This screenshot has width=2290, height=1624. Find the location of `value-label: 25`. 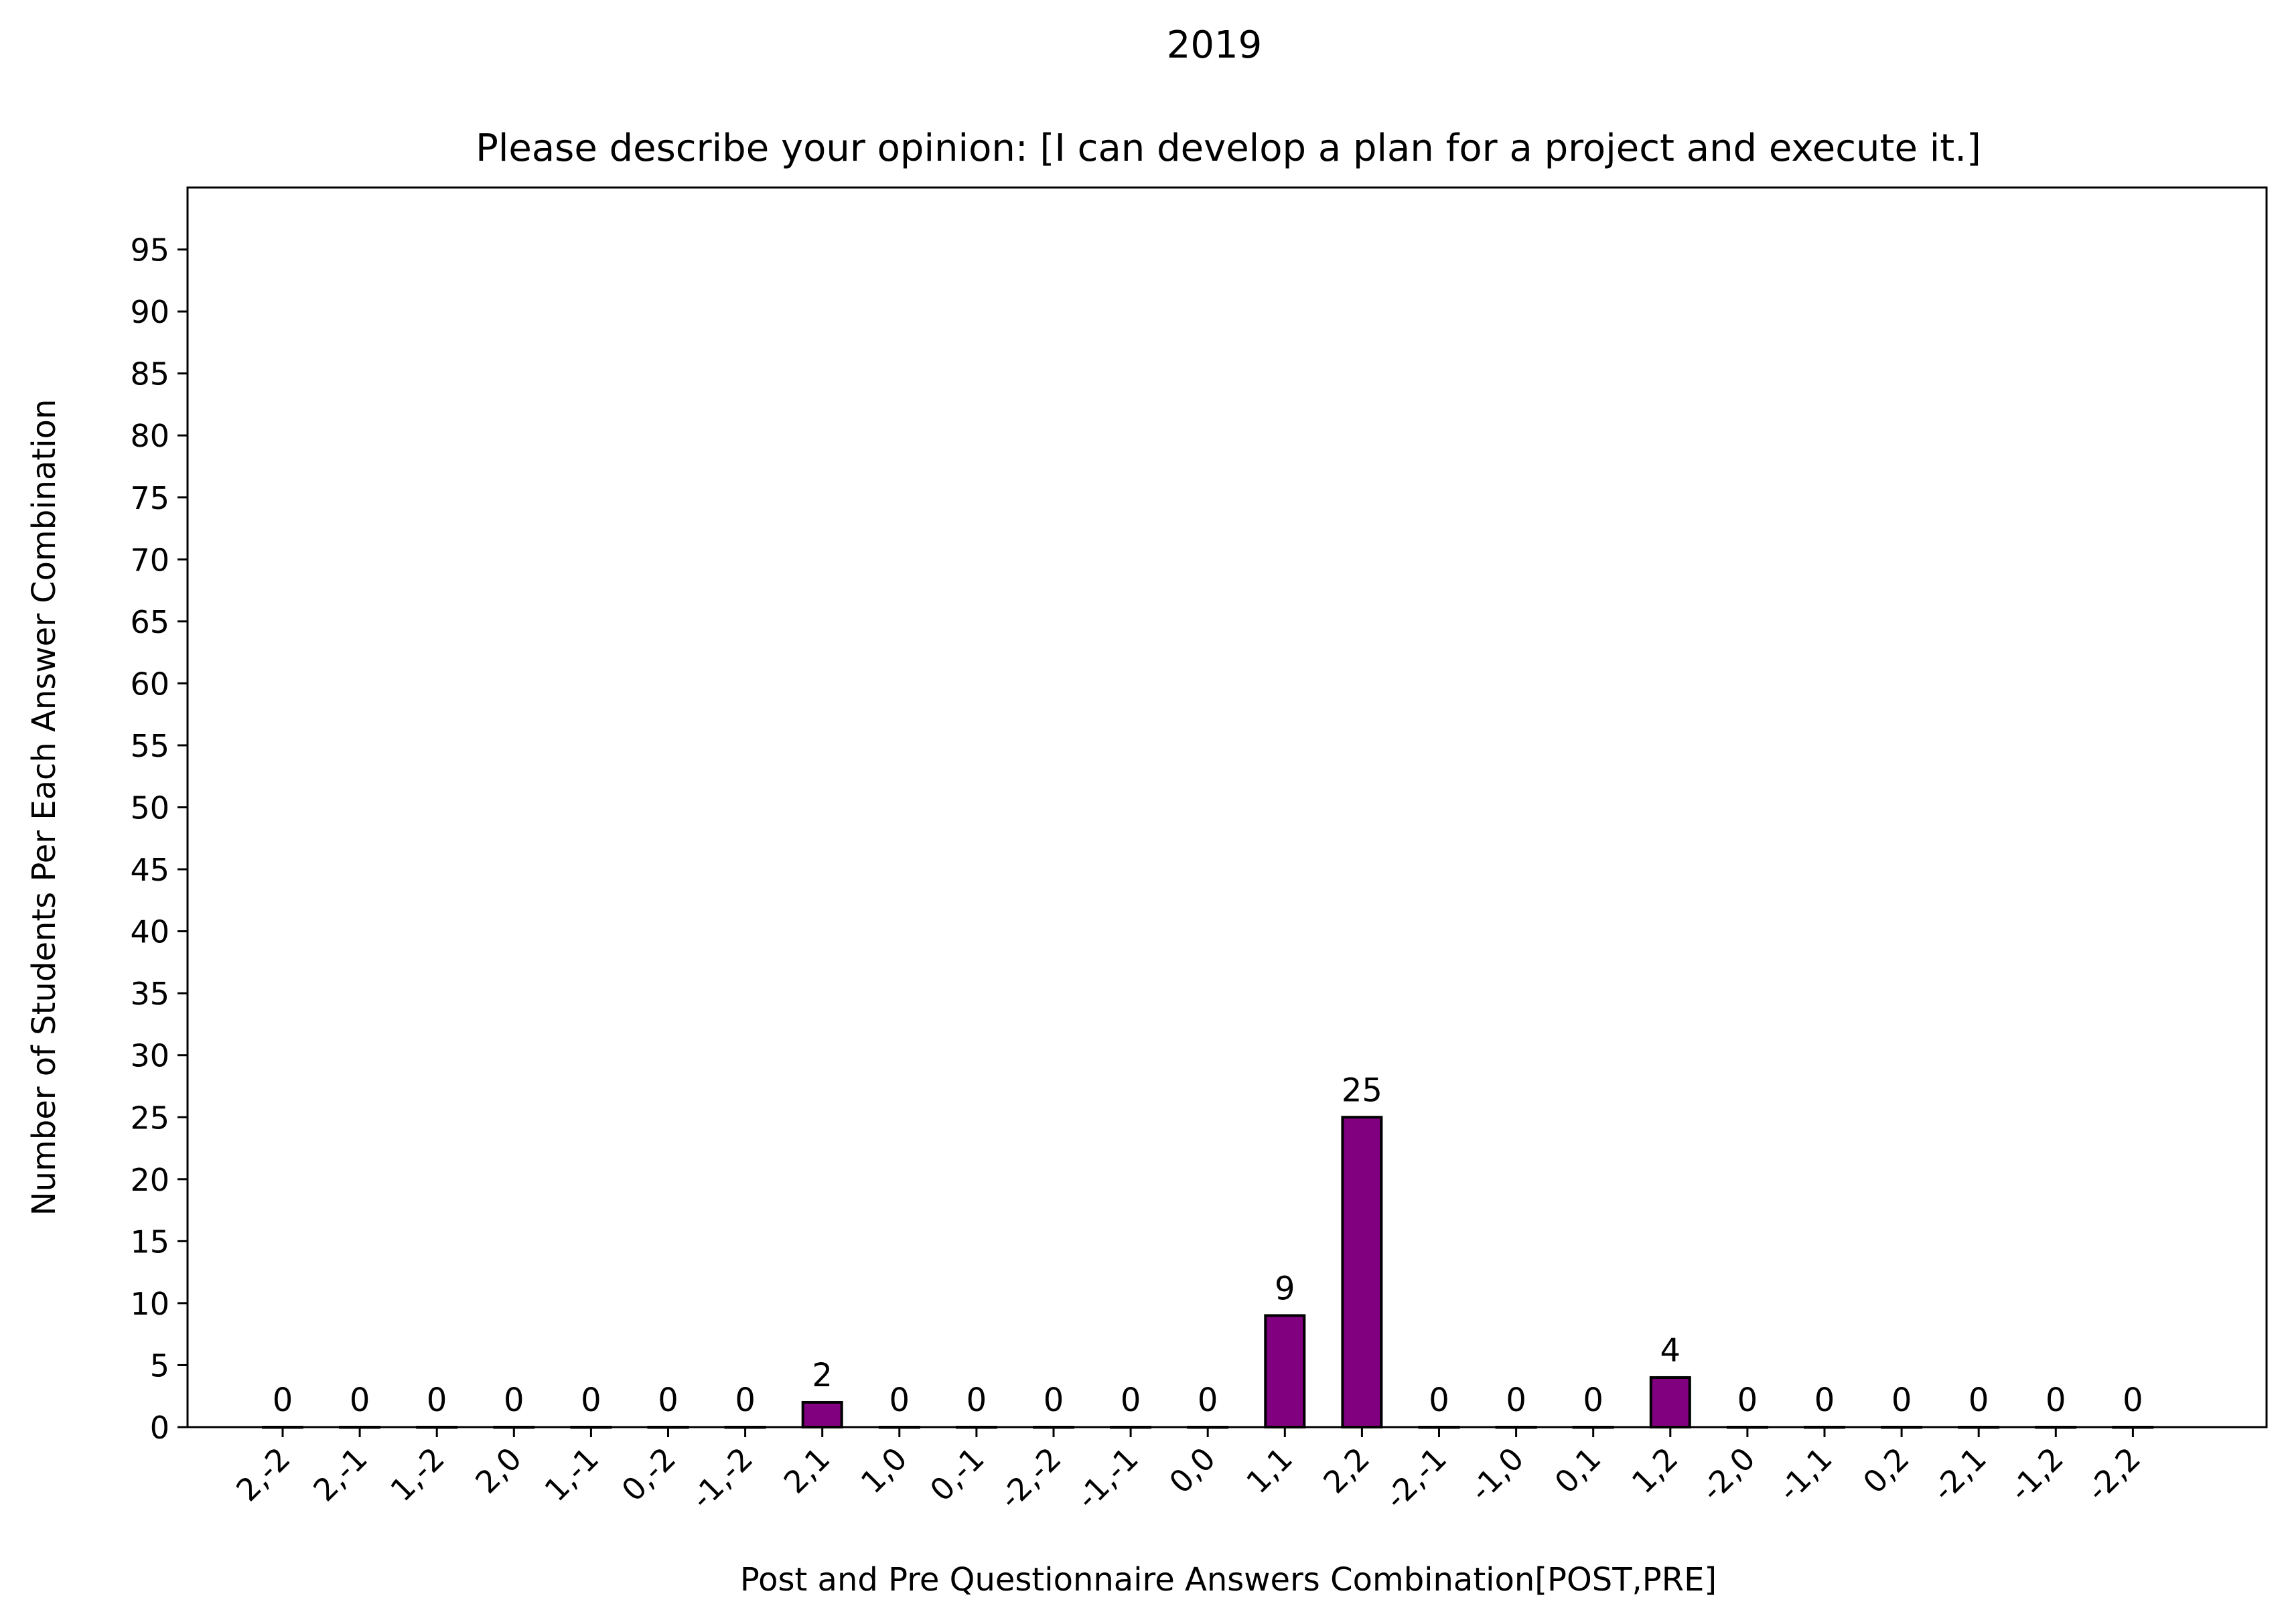

value-label: 25 is located at coordinates (1362, 1090).